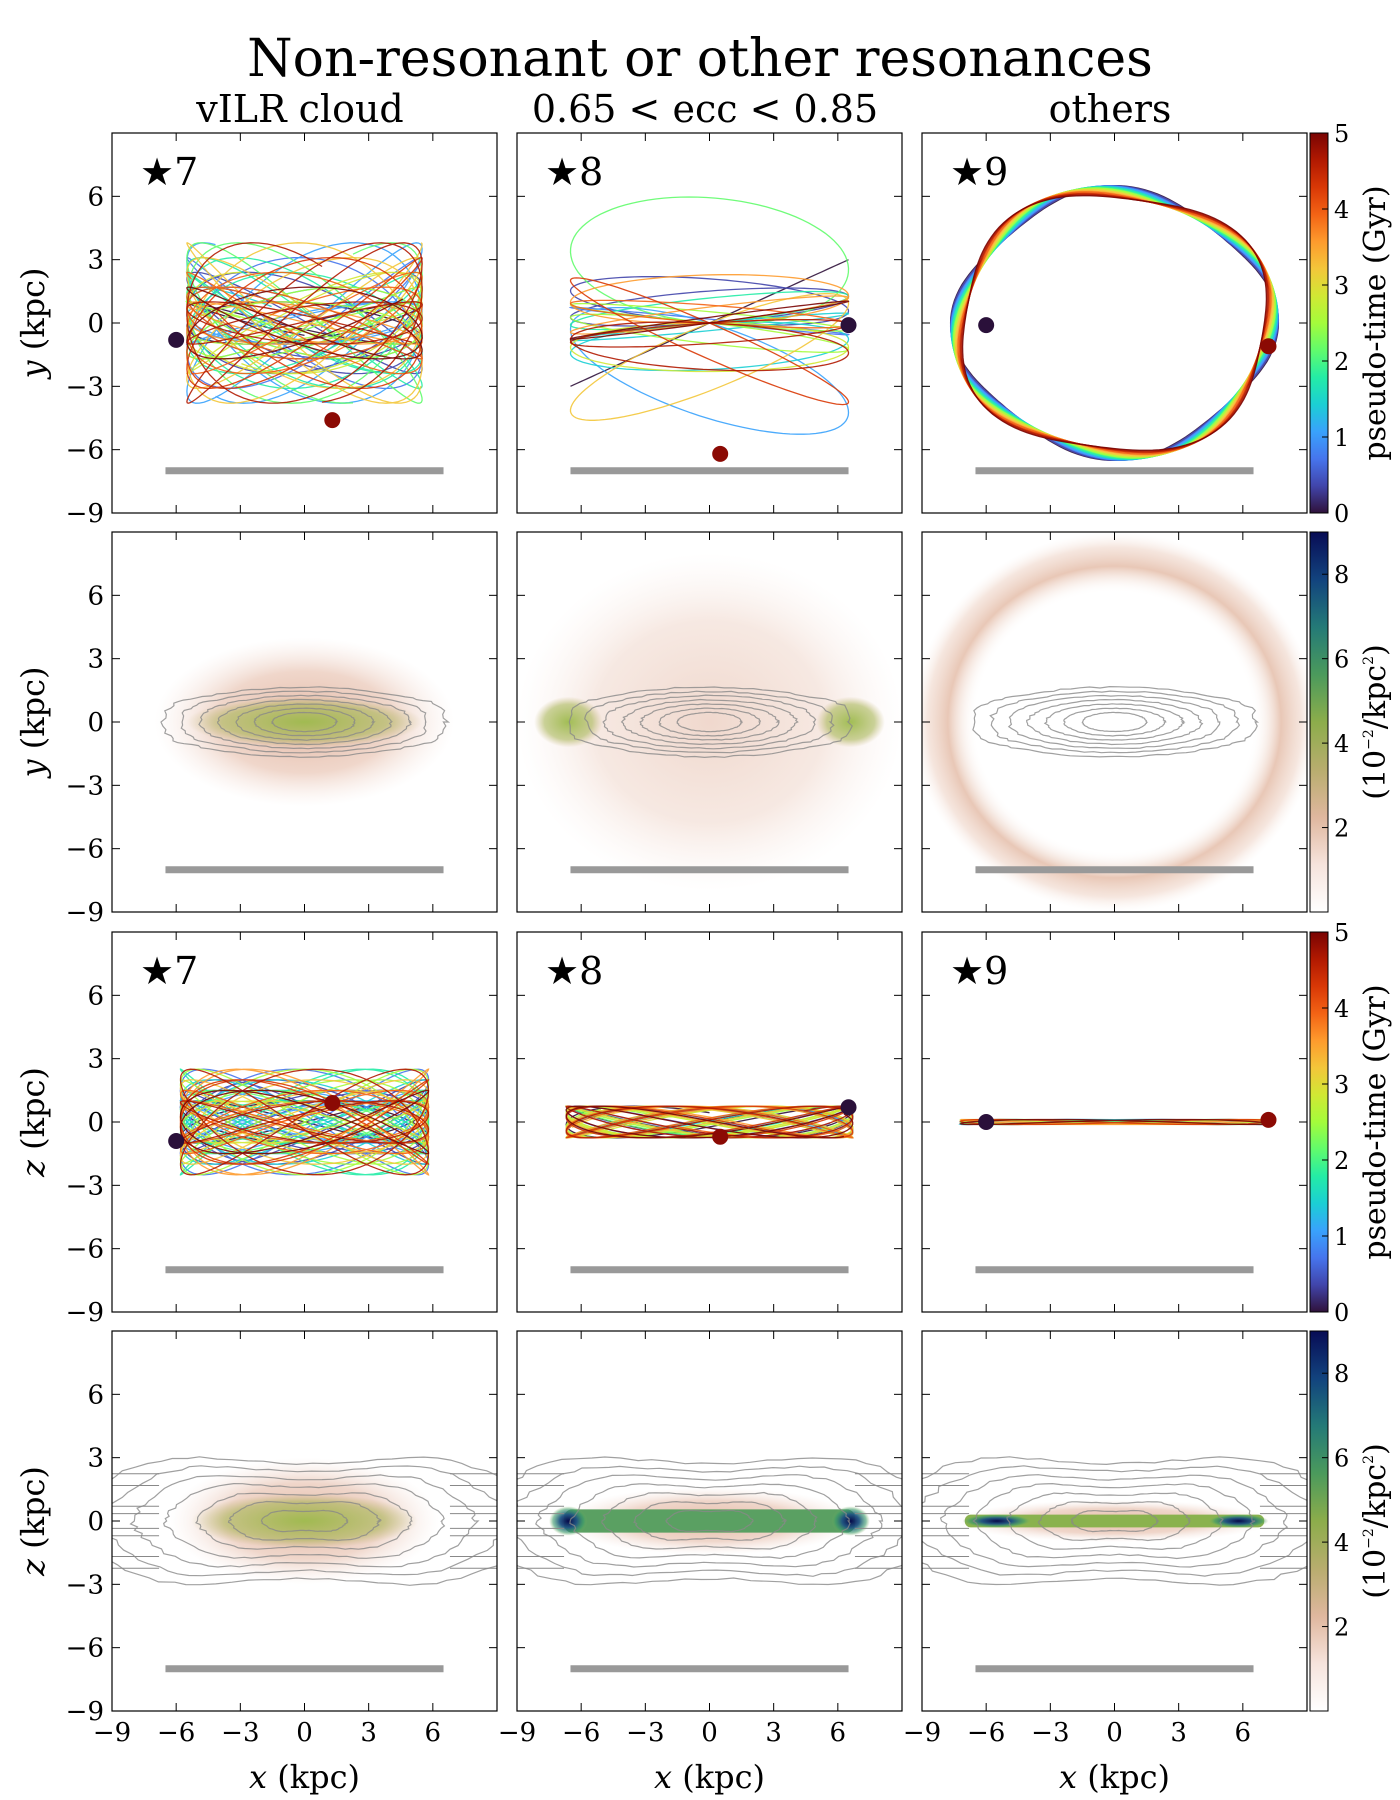  What do you see at coordinates (1117, 1192) in the screenshot?
I see `panel-r3-c3` at bounding box center [1117, 1192].